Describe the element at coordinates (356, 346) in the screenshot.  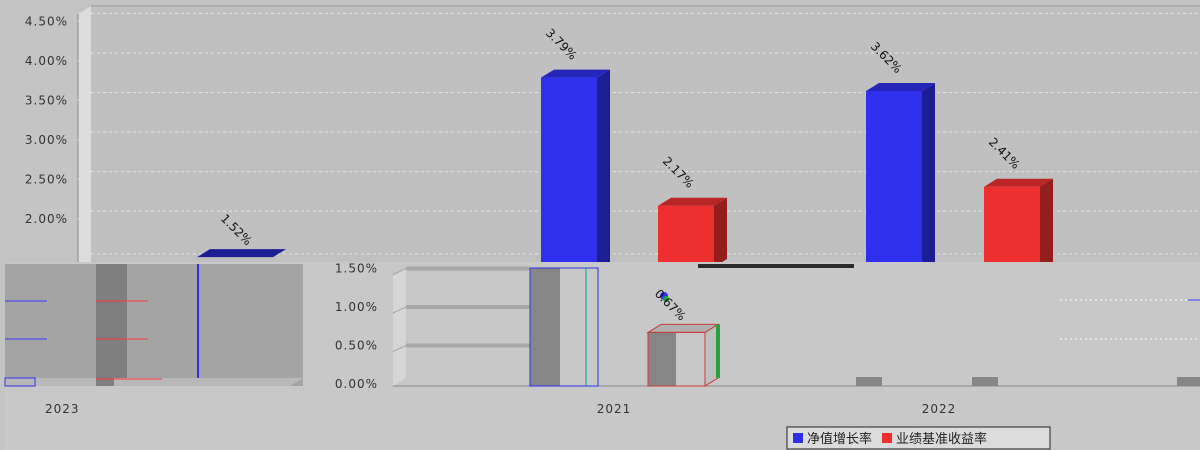
I see `y-tick-label: 0.50%` at that location.